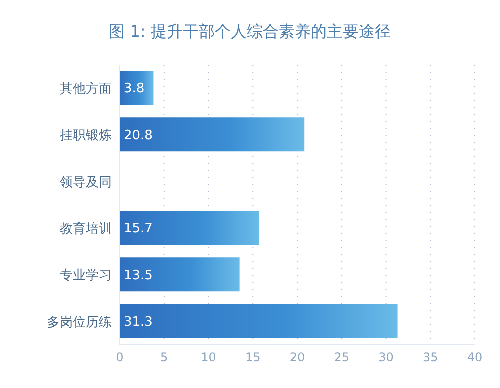  Describe the element at coordinates (430, 357) in the screenshot. I see `x-tick-label: 35` at that location.